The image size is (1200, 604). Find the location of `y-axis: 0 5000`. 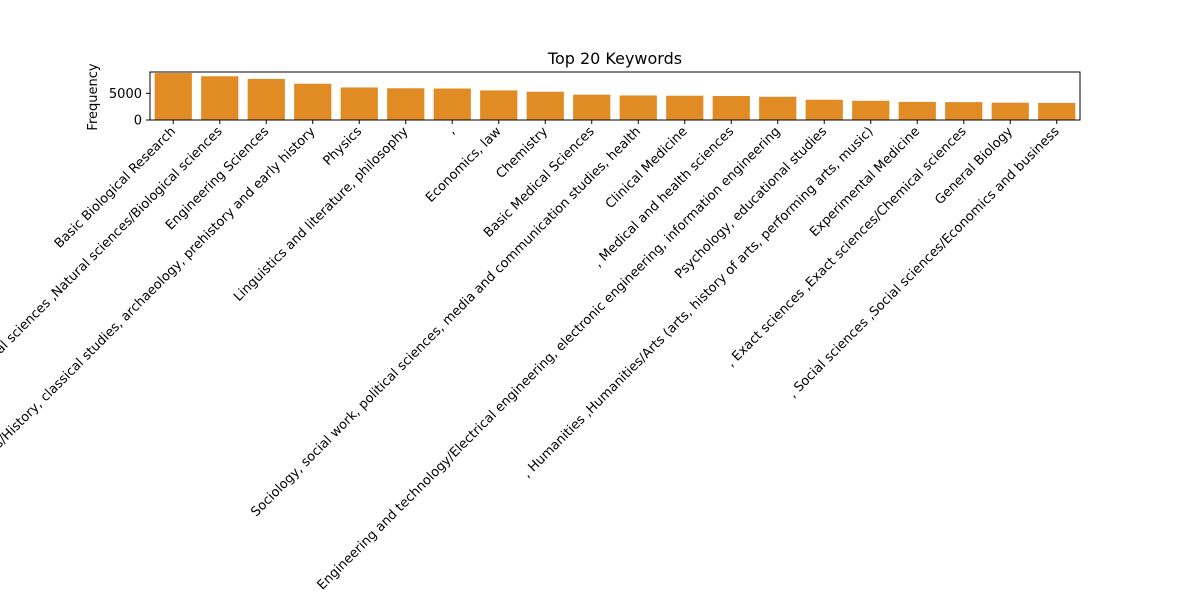

y-axis: 0 5000 is located at coordinates (129, 108).